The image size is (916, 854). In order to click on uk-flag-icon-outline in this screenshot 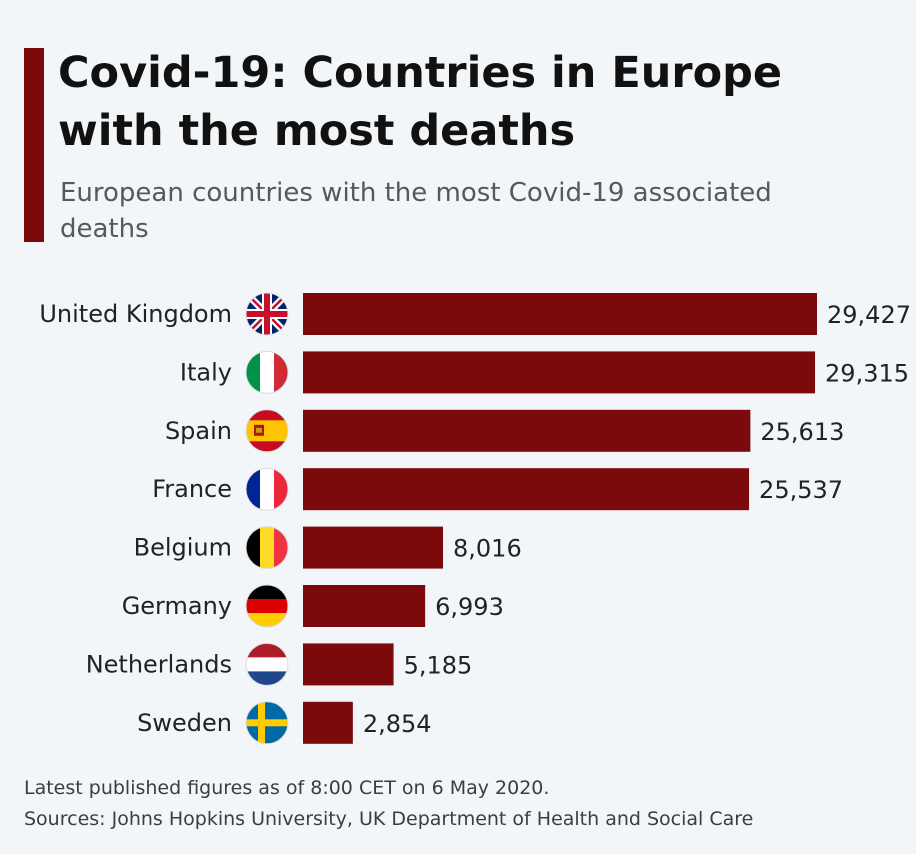, I will do `click(267, 314)`.